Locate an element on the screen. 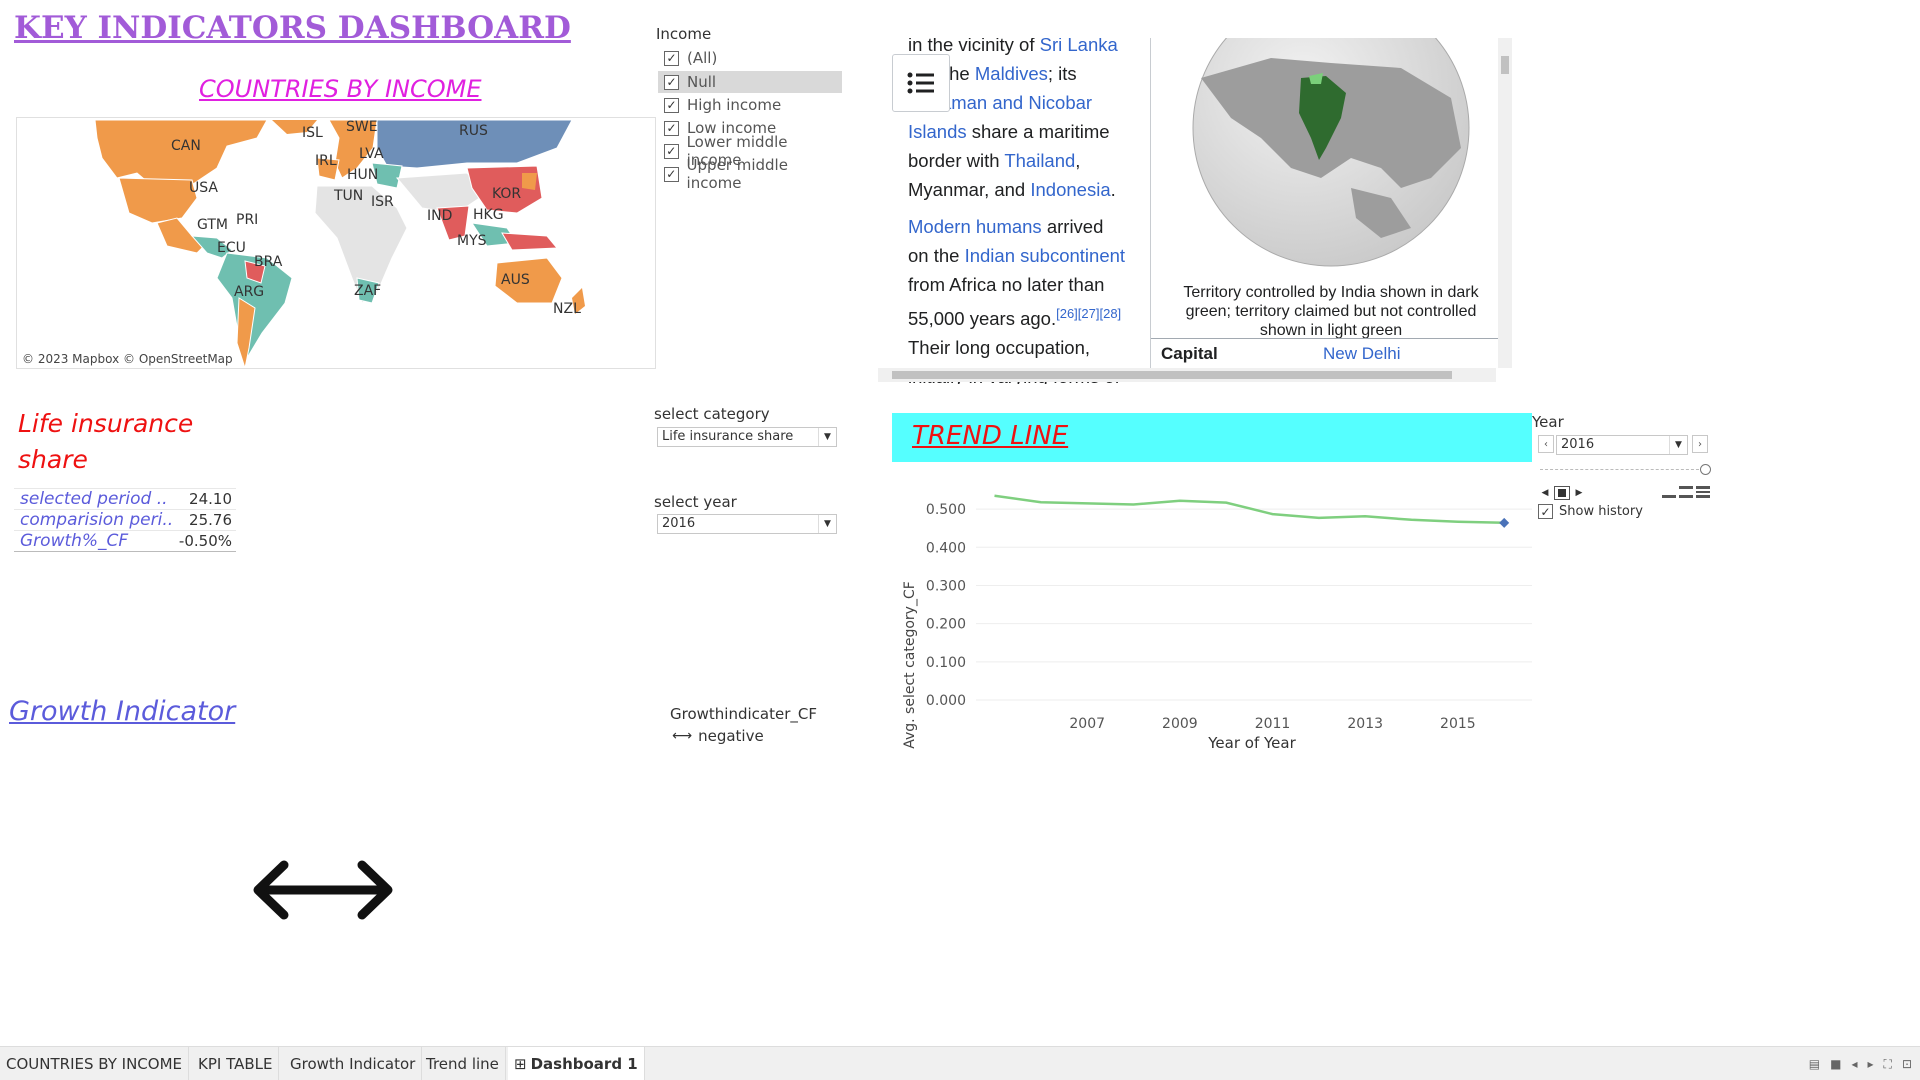 The height and width of the screenshot is (1080, 1920). tab-trend-line: Trend line is located at coordinates (463, 1063).